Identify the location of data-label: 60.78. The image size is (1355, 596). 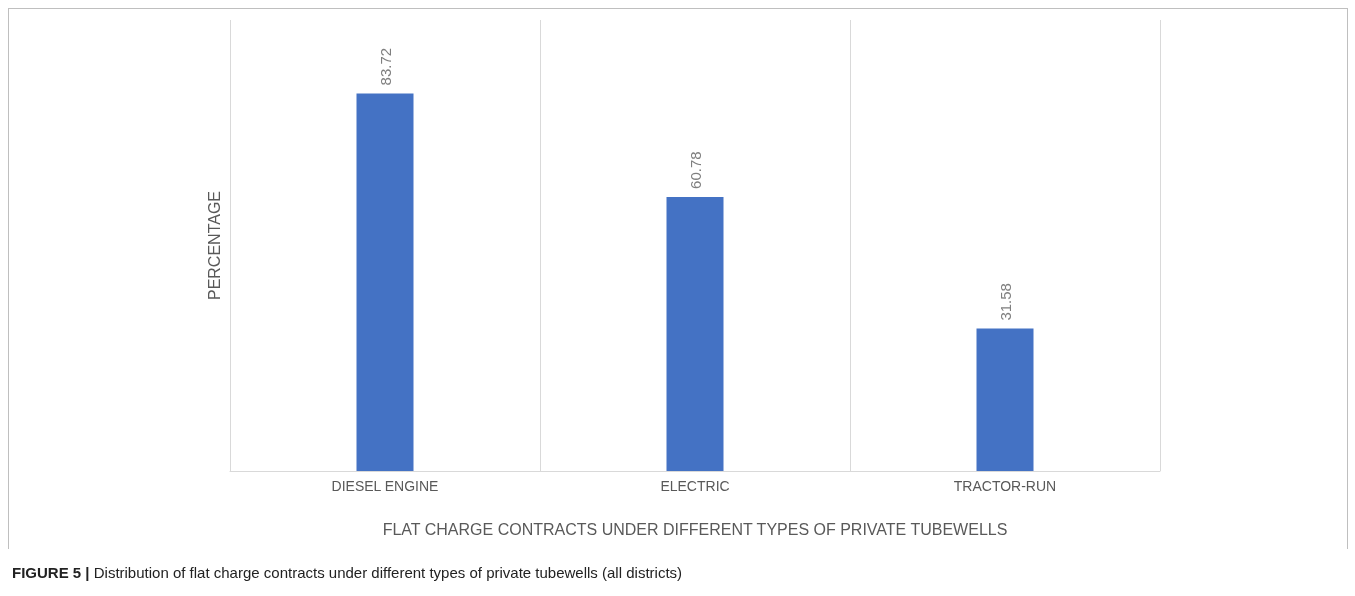
(695, 170).